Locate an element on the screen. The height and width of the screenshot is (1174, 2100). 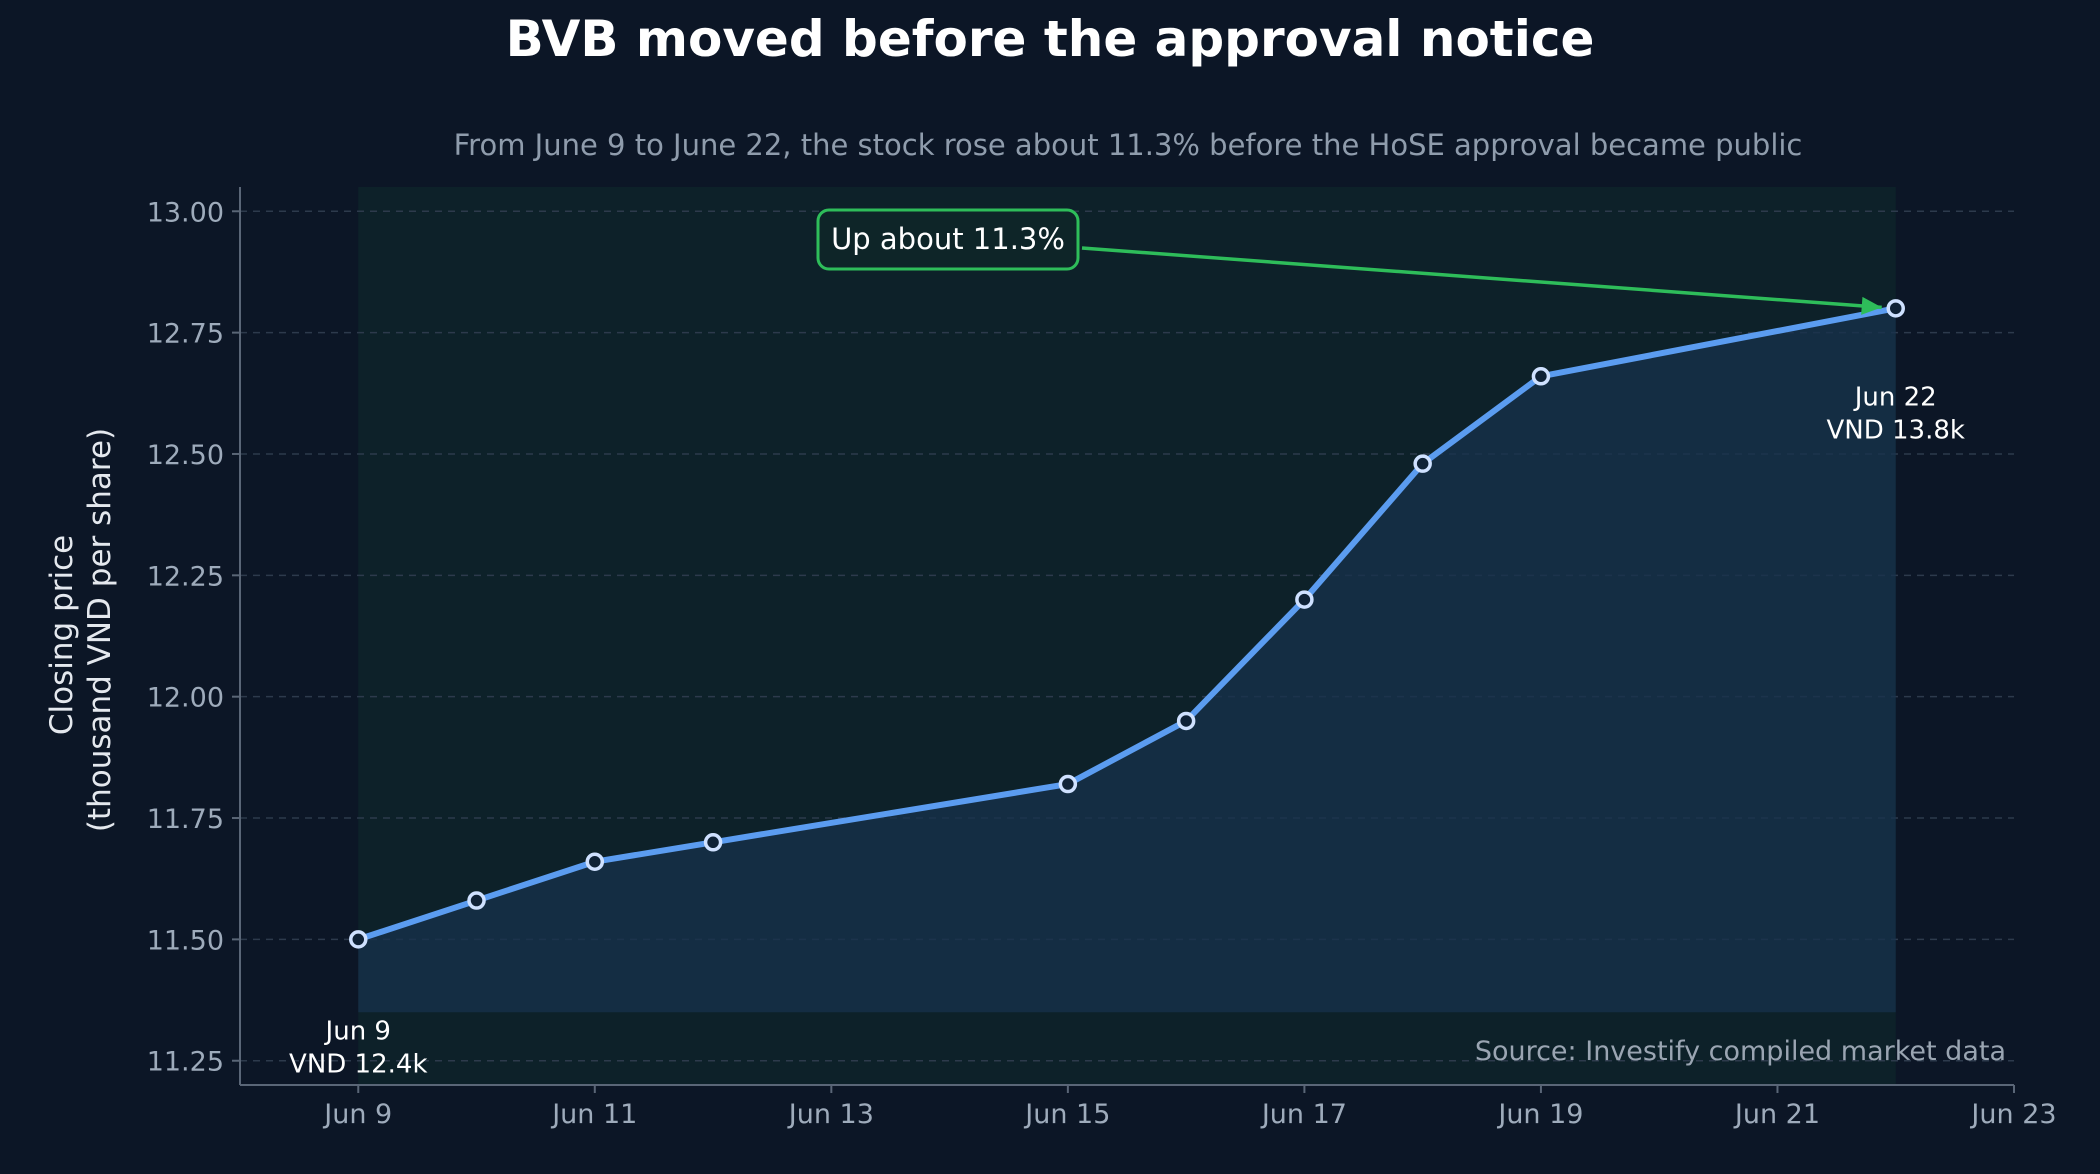
x-tick-label: Jun 23 is located at coordinates (2012, 1114).